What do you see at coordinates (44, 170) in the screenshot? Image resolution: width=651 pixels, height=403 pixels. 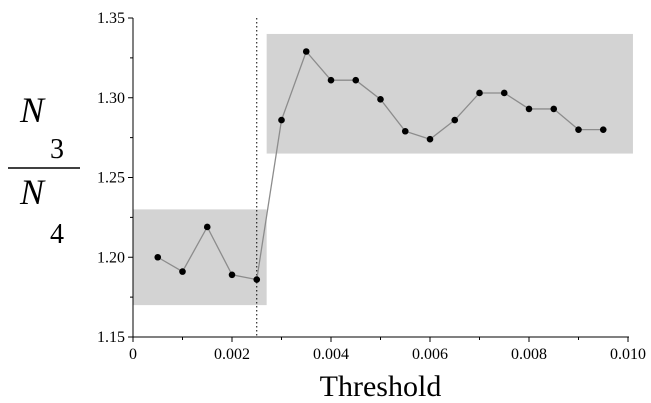 I see `y-axis-title: N 3 N 4` at bounding box center [44, 170].